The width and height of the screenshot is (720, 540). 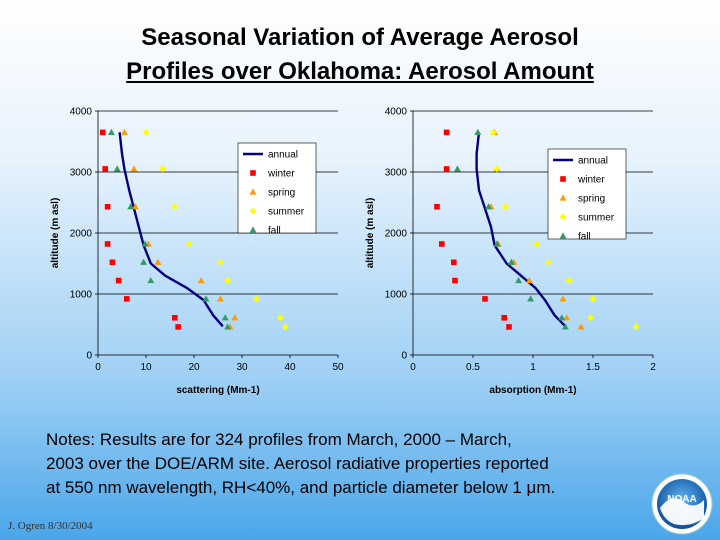 I want to click on x-tick-label: 1.5, so click(x=593, y=367).